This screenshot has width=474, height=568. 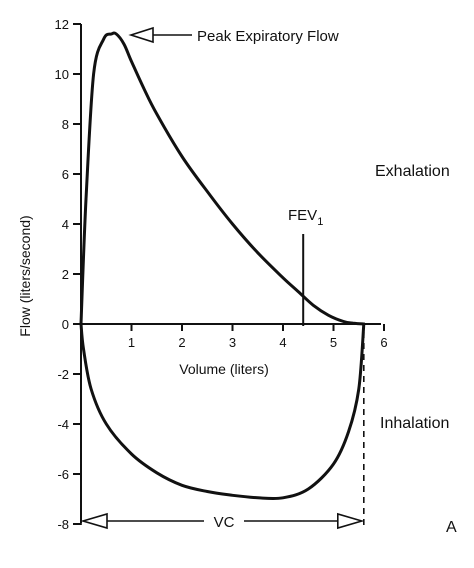 What do you see at coordinates (141, 35) in the screenshot?
I see `pef-arrowhead` at bounding box center [141, 35].